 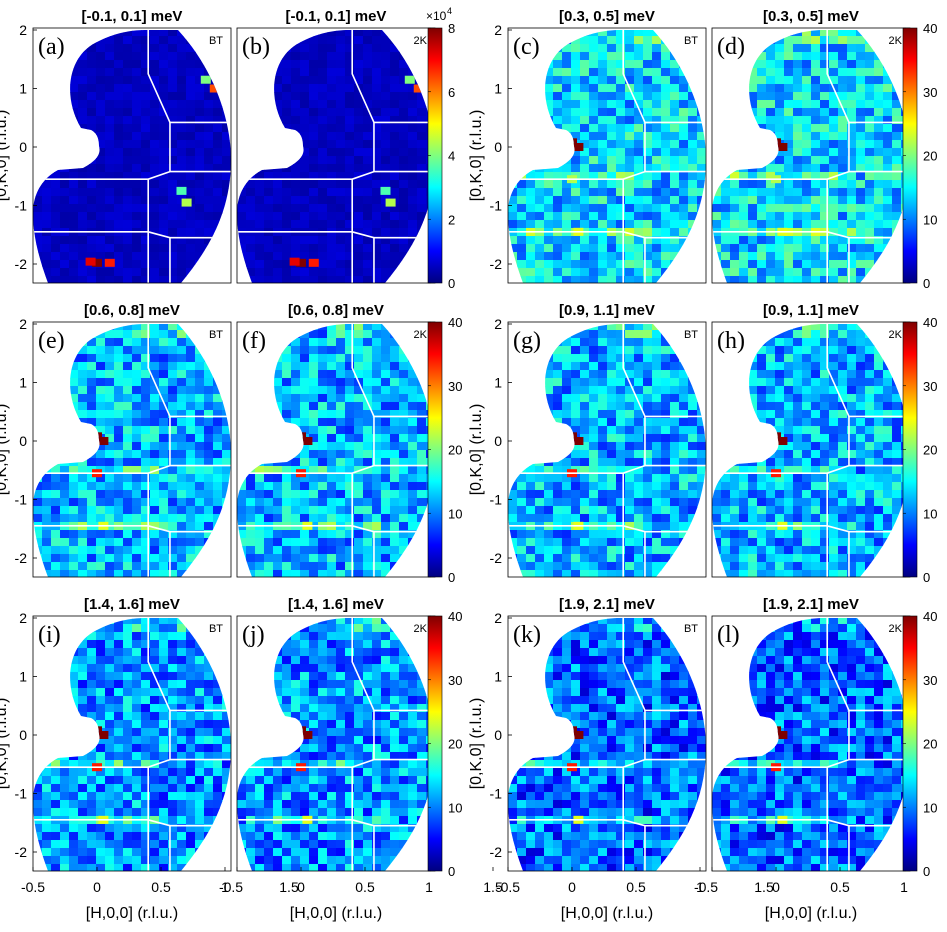 What do you see at coordinates (49, 635) in the screenshot?
I see `panel-letter: (i)` at bounding box center [49, 635].